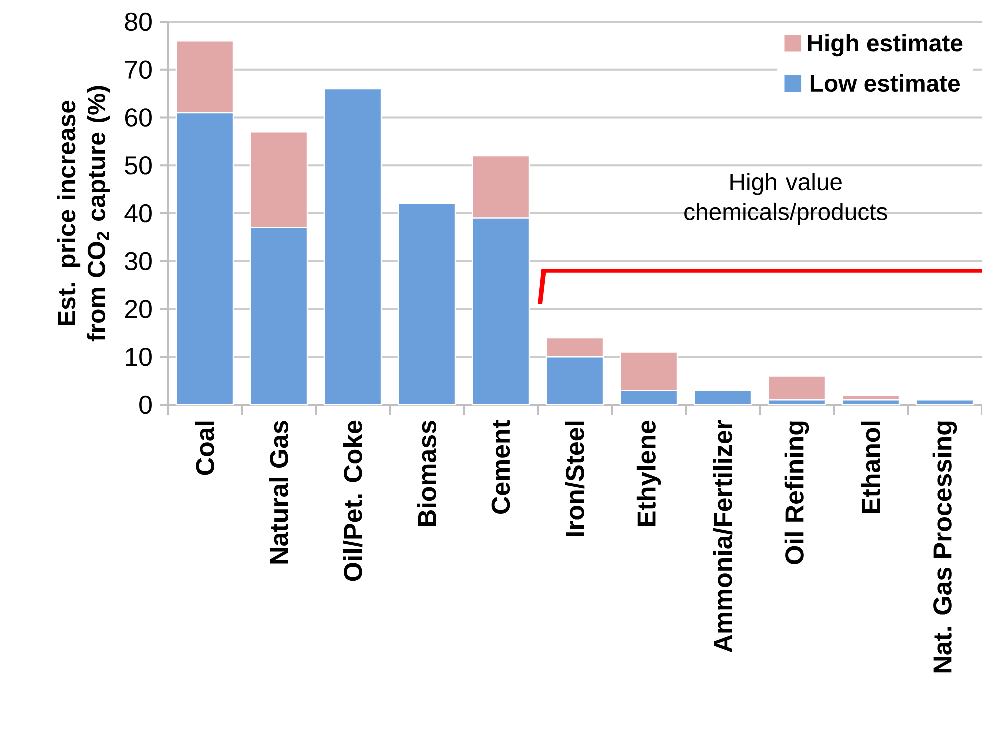 The height and width of the screenshot is (754, 982). I want to click on x-tick-label: Nat. Gas Processing, so click(945, 547).